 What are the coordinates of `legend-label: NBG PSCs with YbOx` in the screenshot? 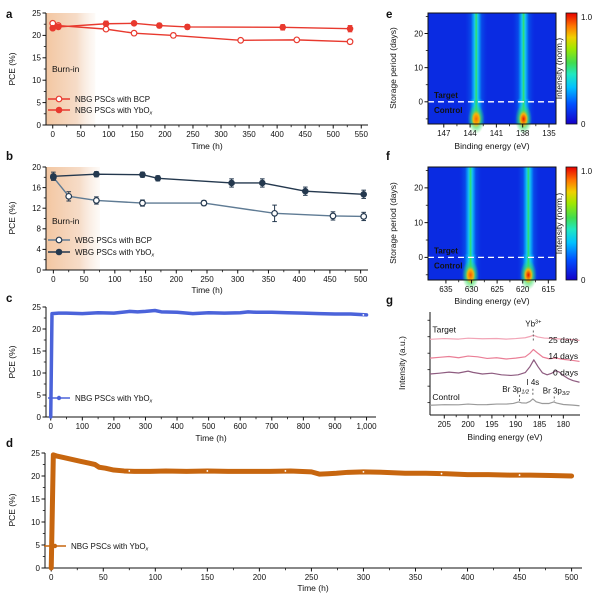 It's located at (114, 399).